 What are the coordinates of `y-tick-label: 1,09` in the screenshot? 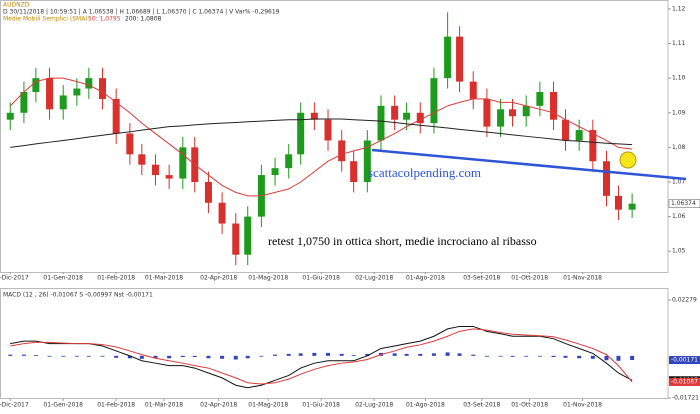 It's located at (679, 112).